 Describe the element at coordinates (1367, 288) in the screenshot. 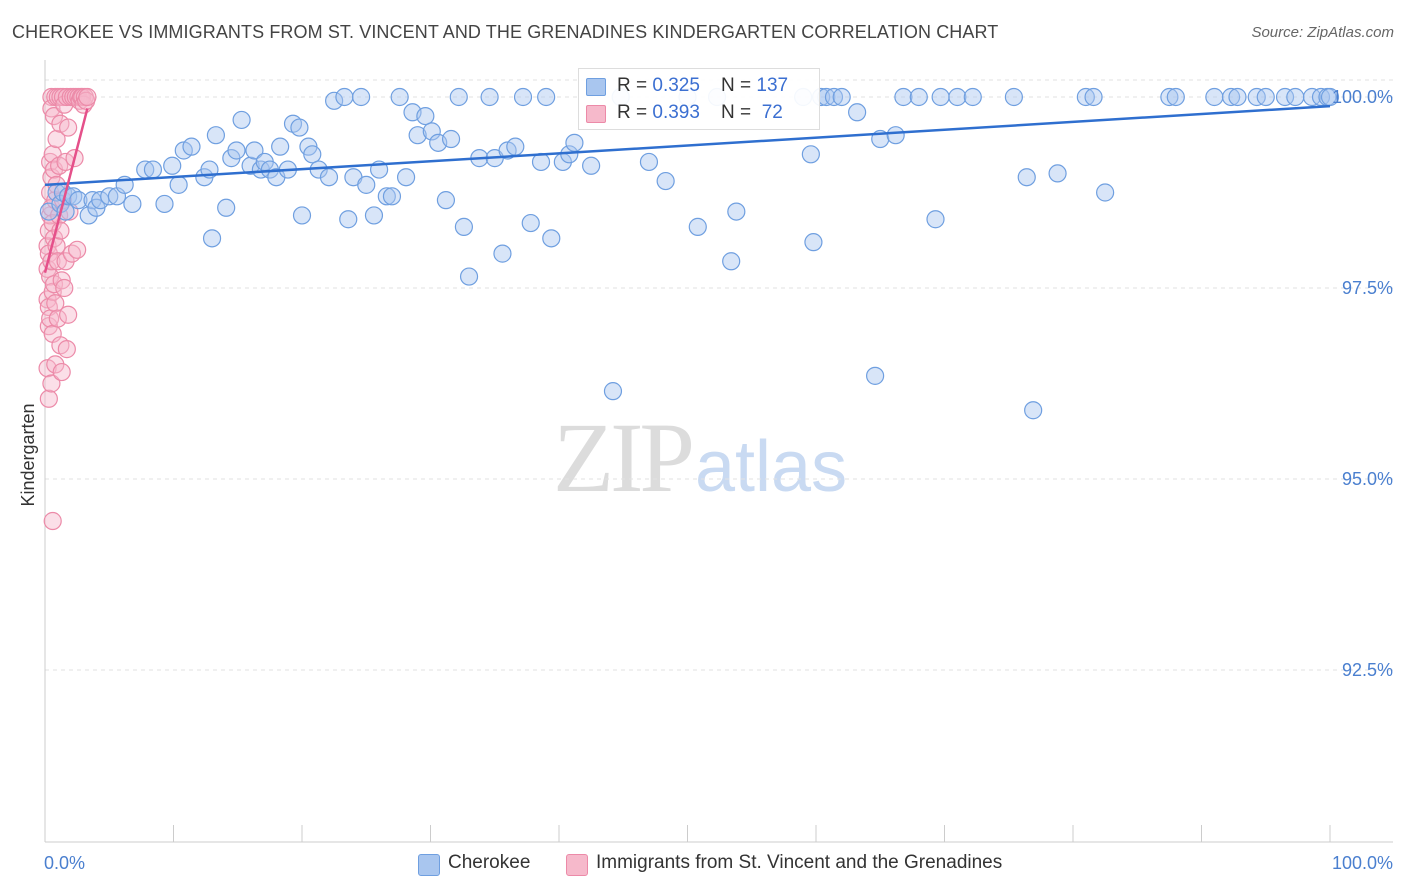

I see `y-tick-label: 97.5%` at that location.